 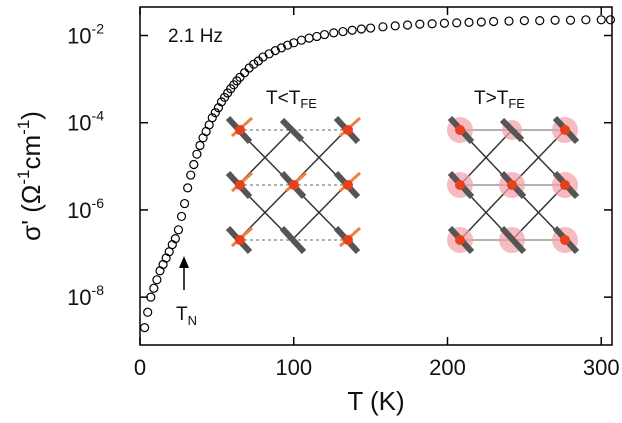 I want to click on y-tick-label: 10⁻⁸, so click(x=85, y=296).